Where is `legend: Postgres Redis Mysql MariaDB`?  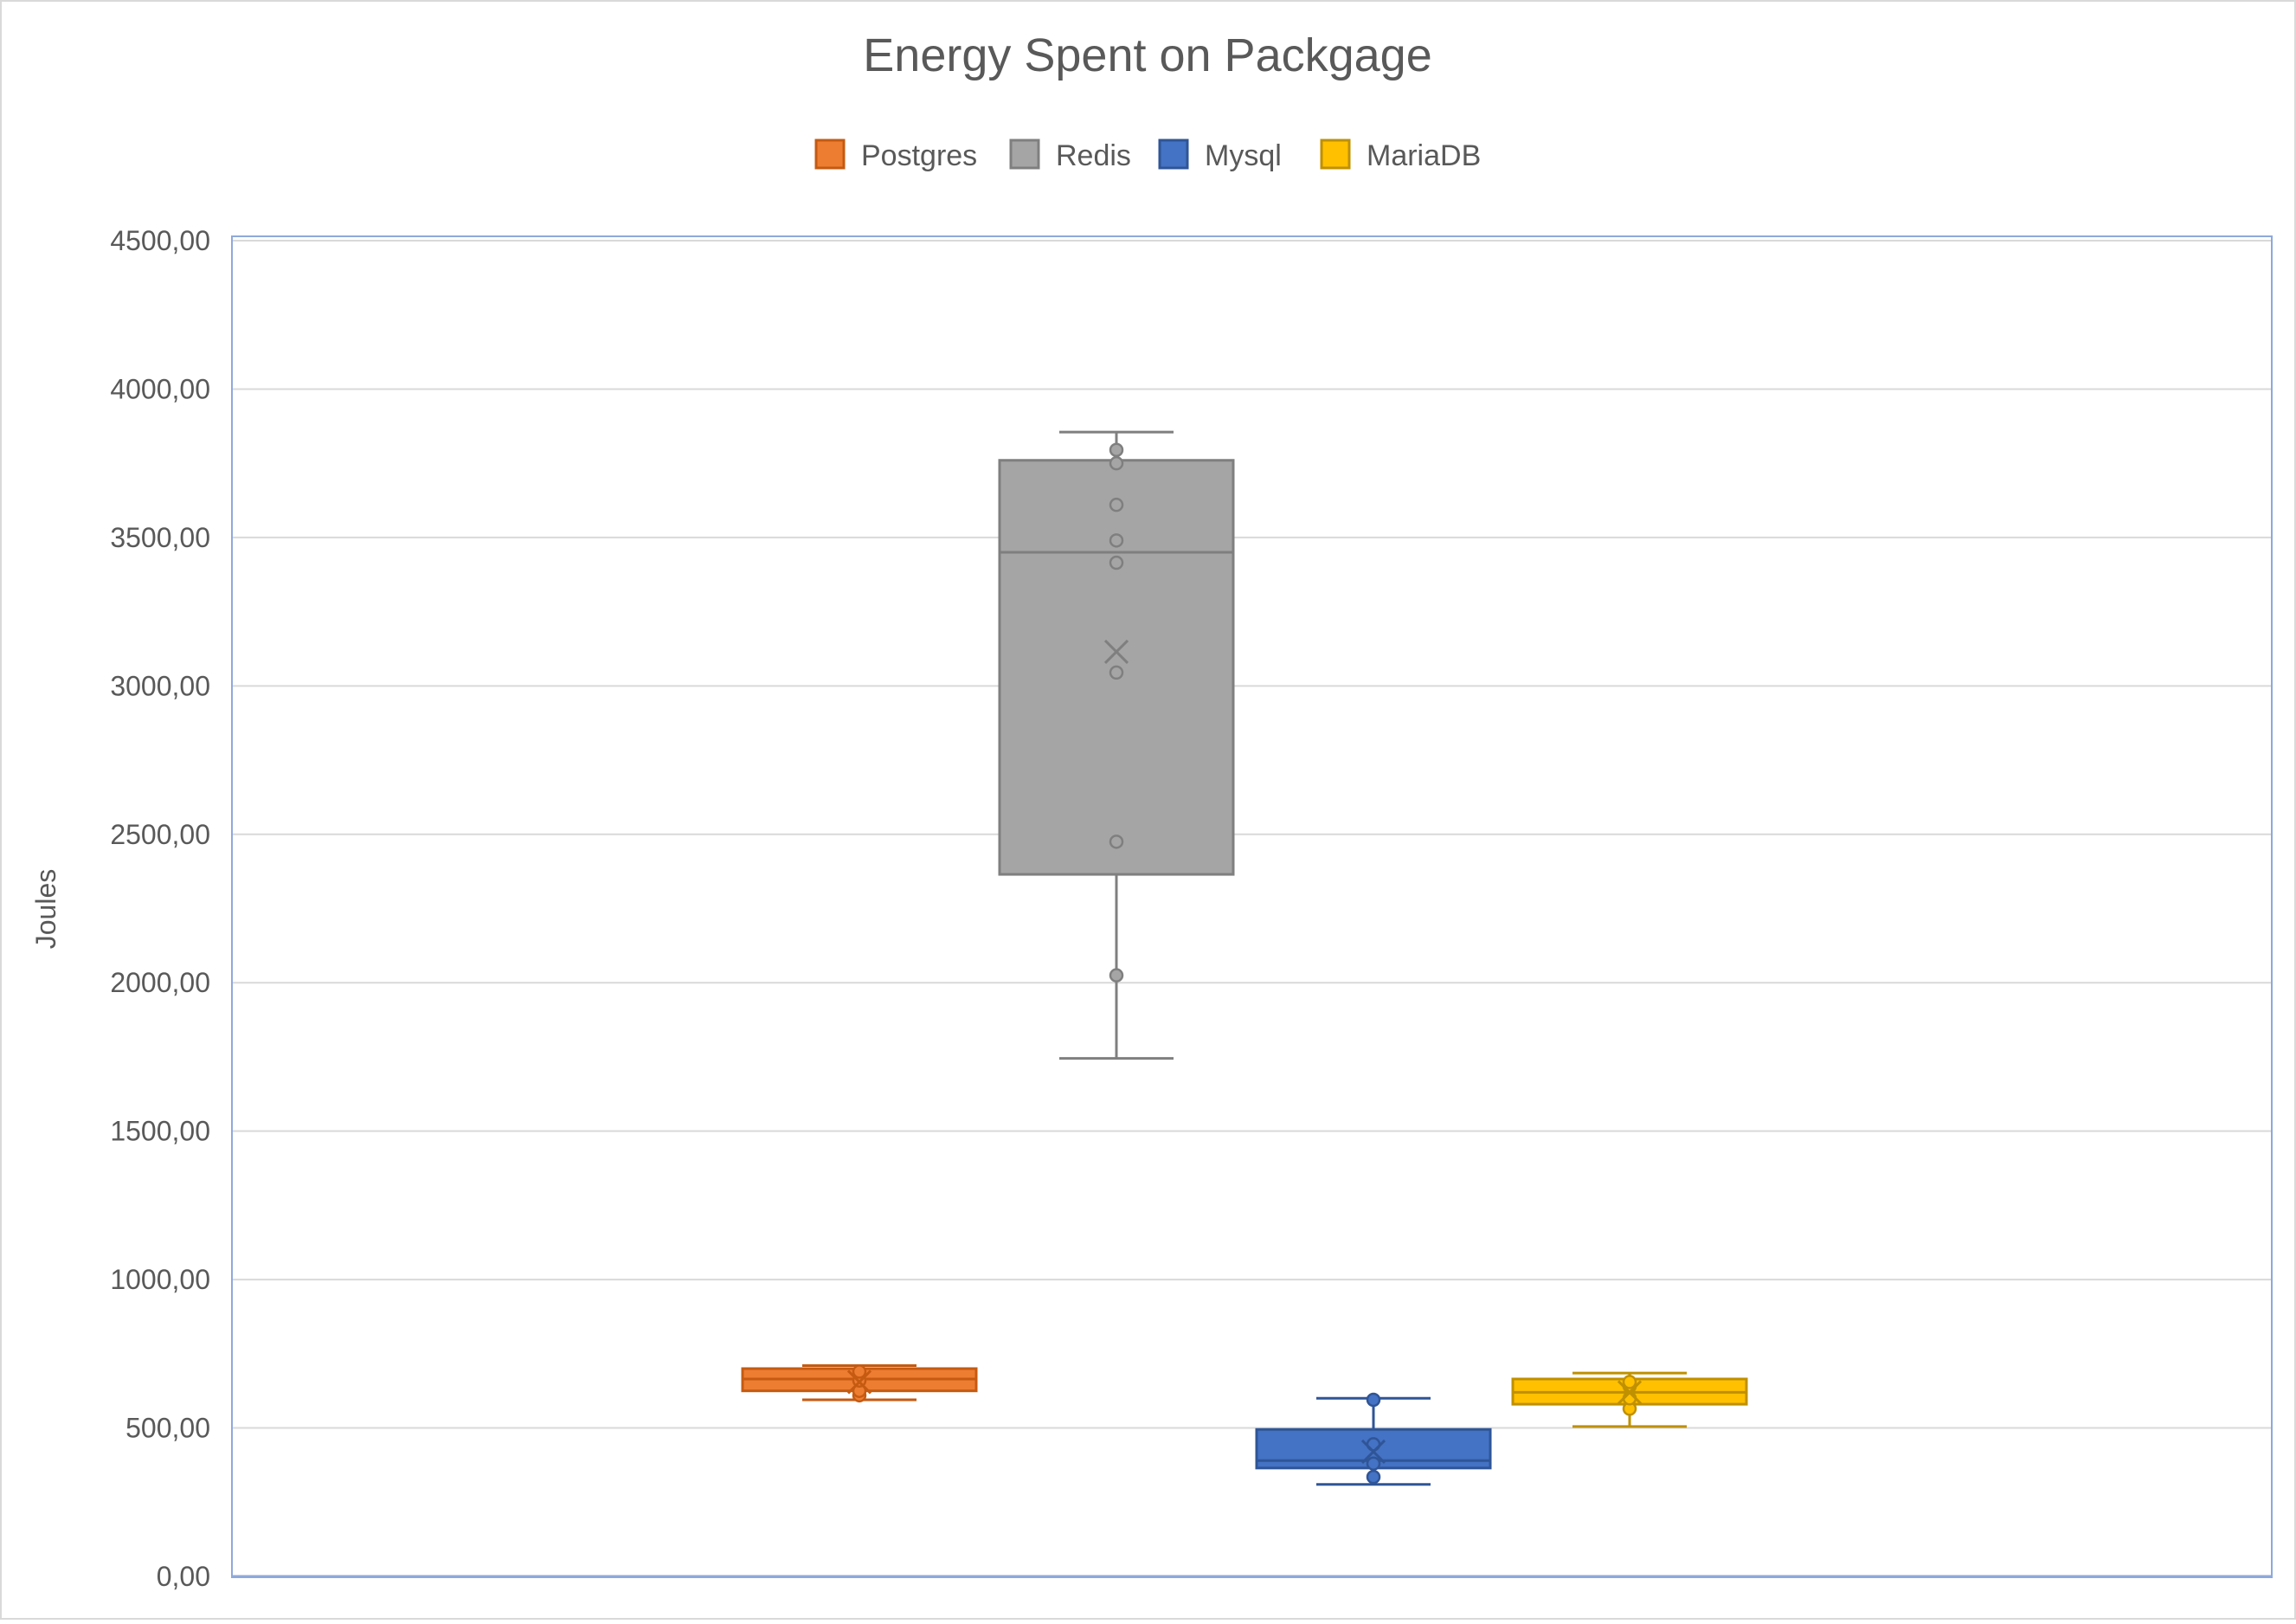 legend: Postgres Redis Mysql MariaDB is located at coordinates (1147, 155).